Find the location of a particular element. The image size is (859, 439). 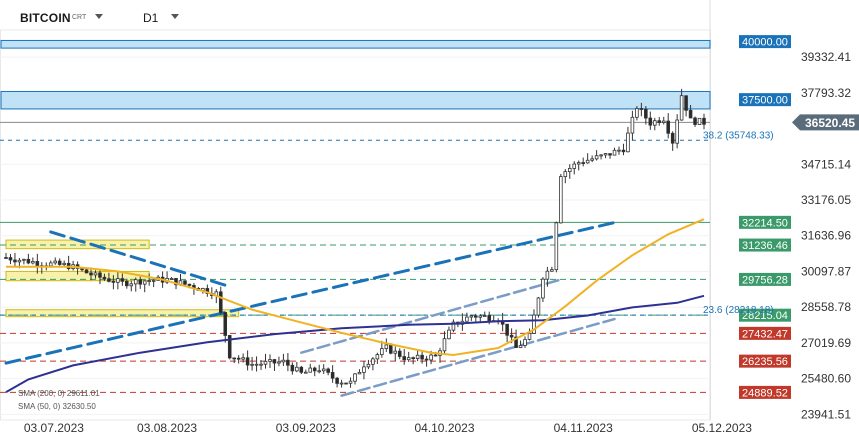

channel-upper is located at coordinates (431, 316).